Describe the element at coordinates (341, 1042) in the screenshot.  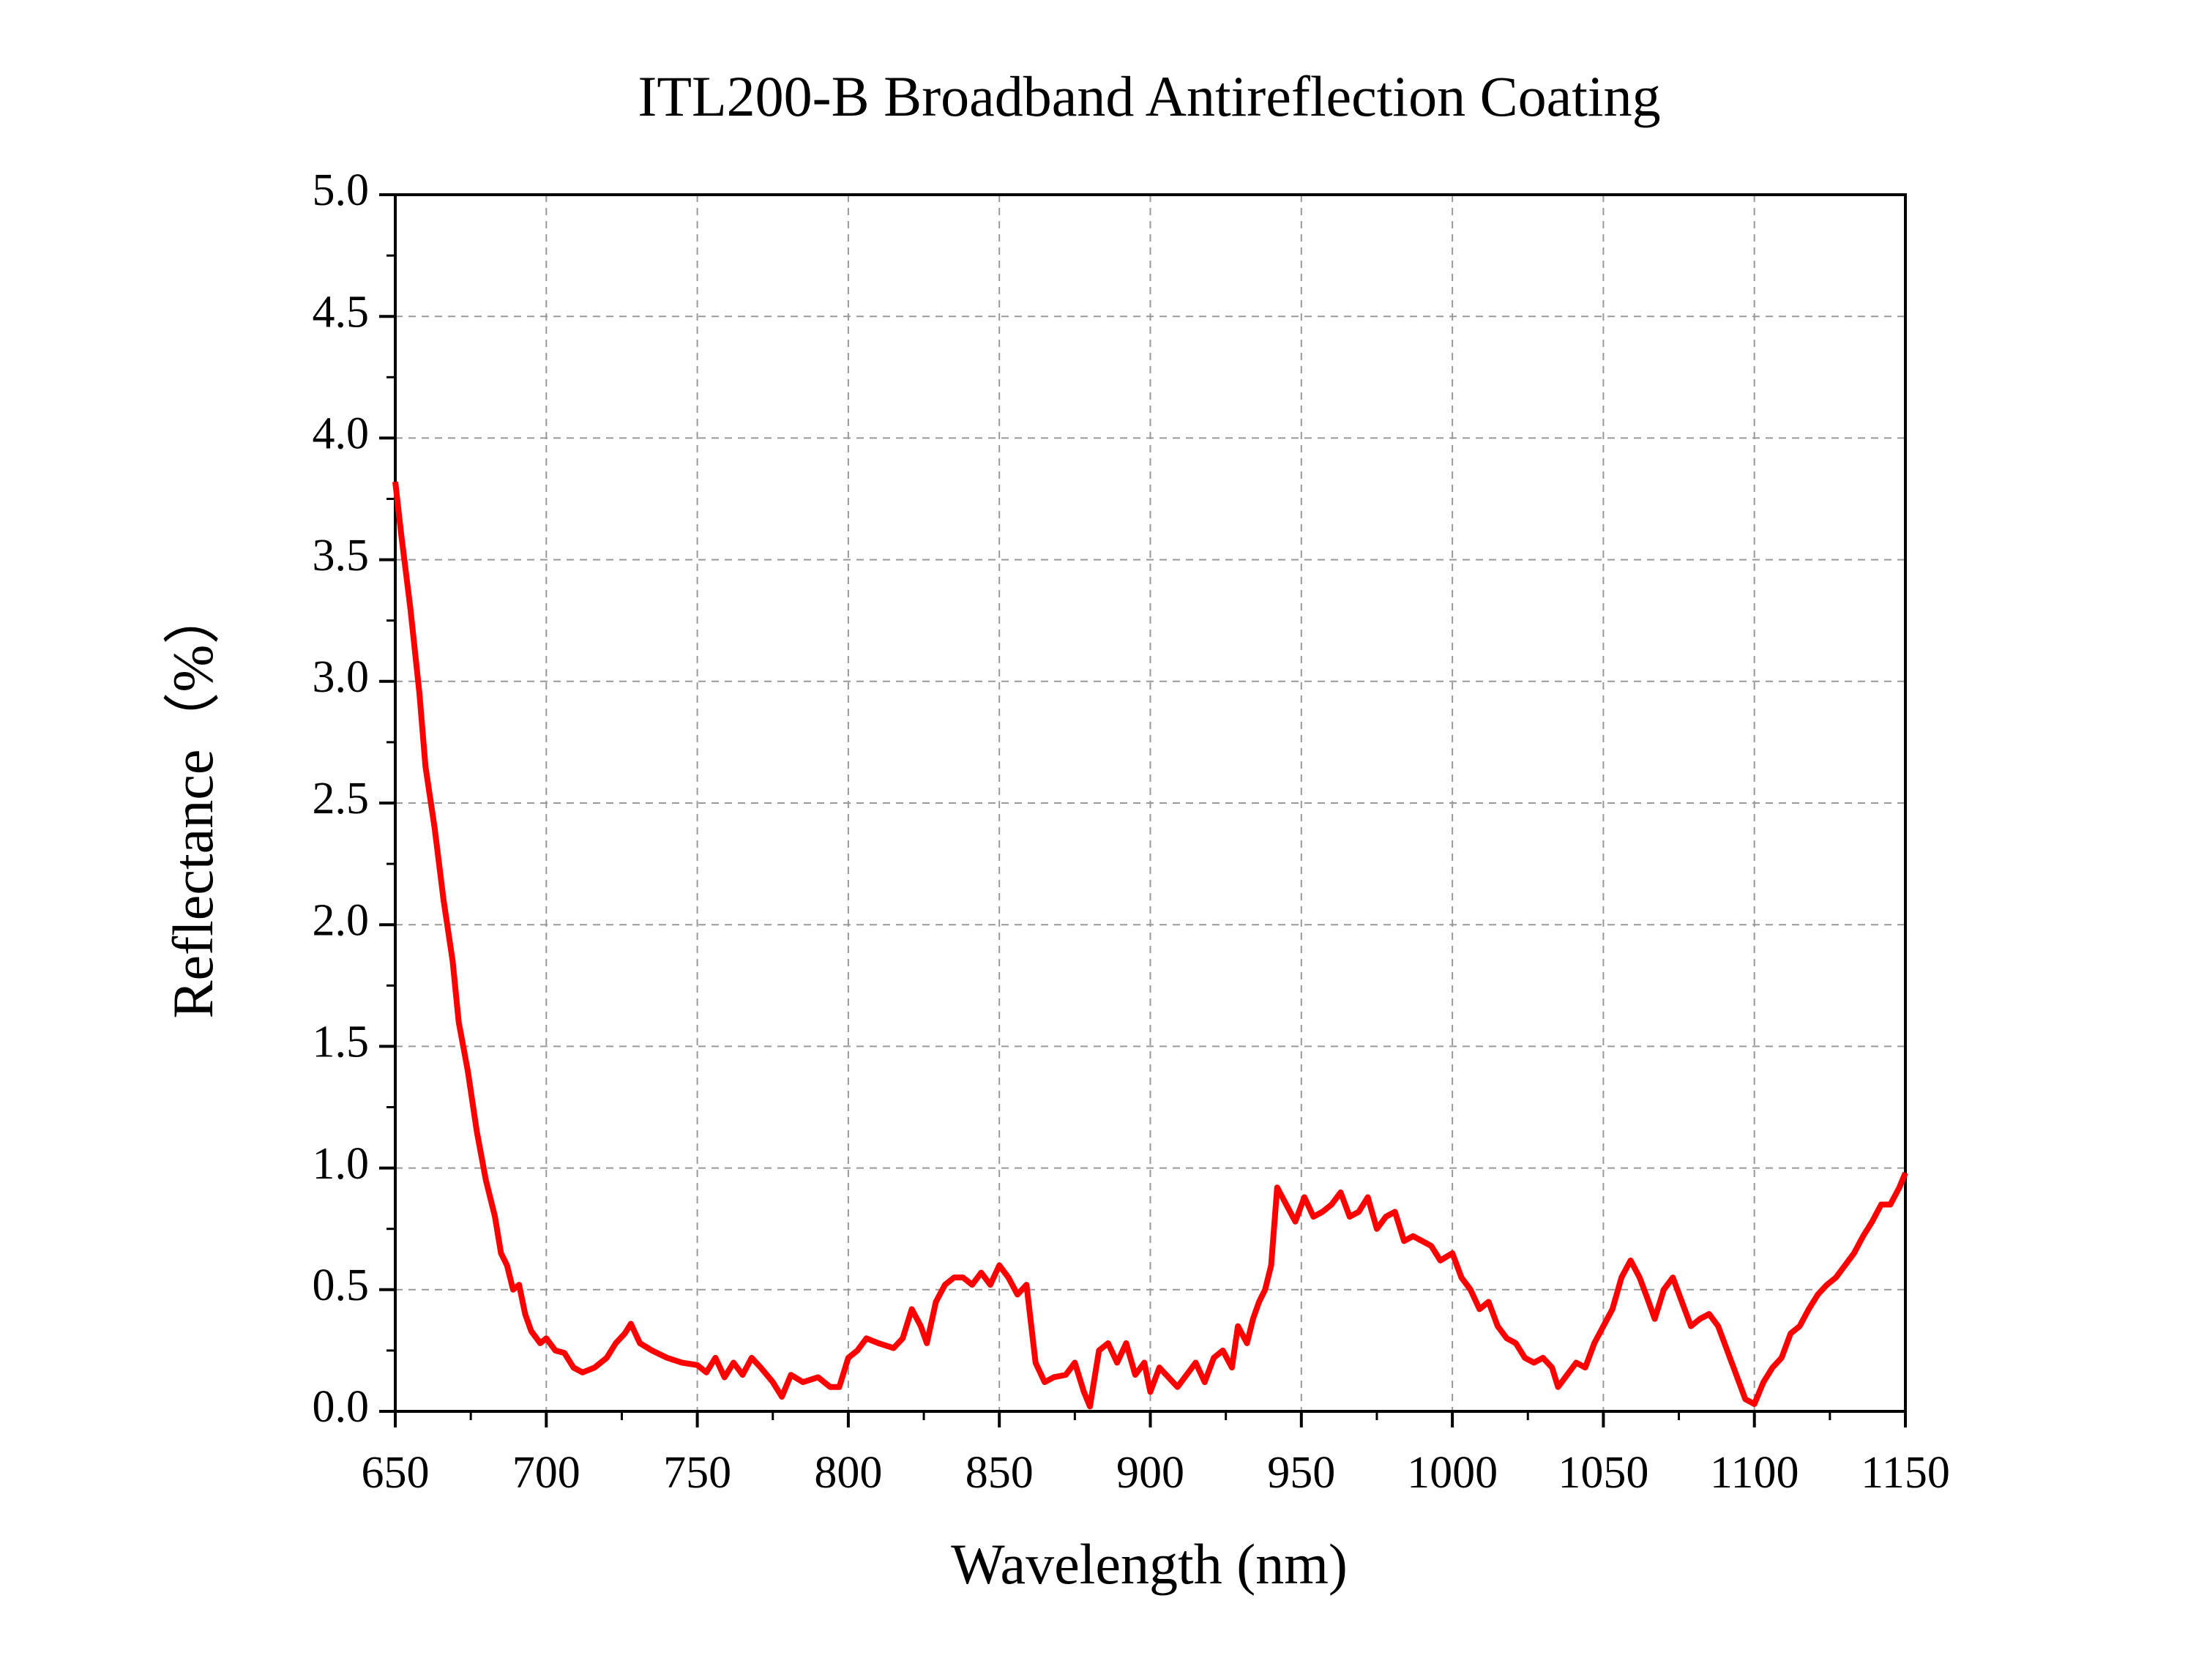
I see `y-tick-label: 1.5` at that location.